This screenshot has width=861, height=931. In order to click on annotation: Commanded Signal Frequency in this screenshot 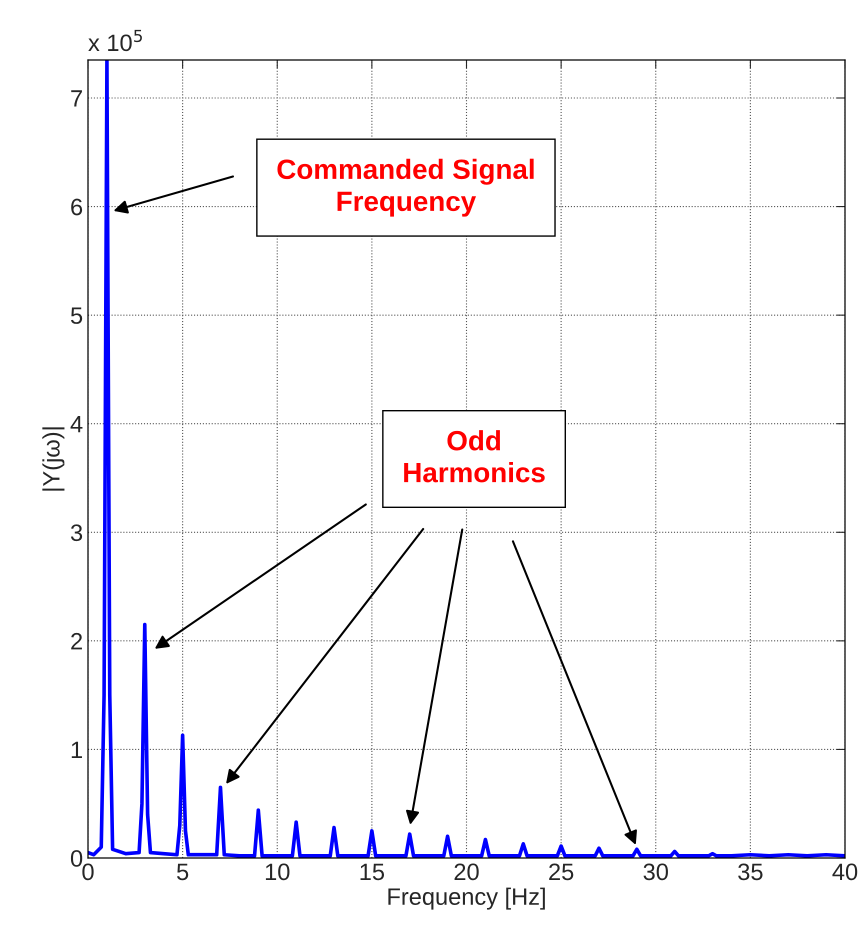, I will do `click(405, 187)`.